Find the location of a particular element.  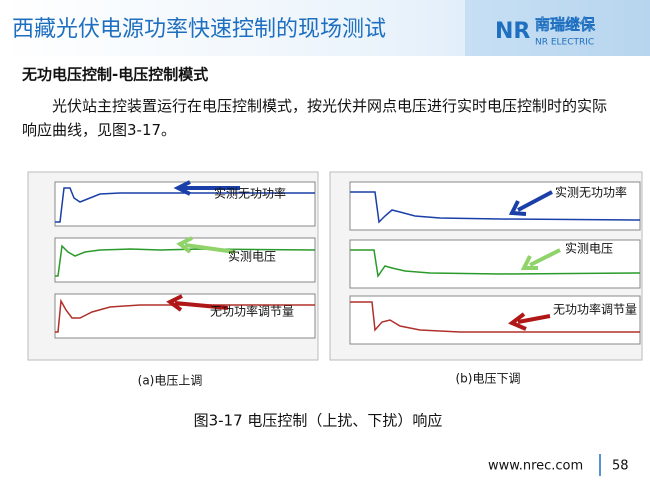

page-number: 58 is located at coordinates (620, 466).